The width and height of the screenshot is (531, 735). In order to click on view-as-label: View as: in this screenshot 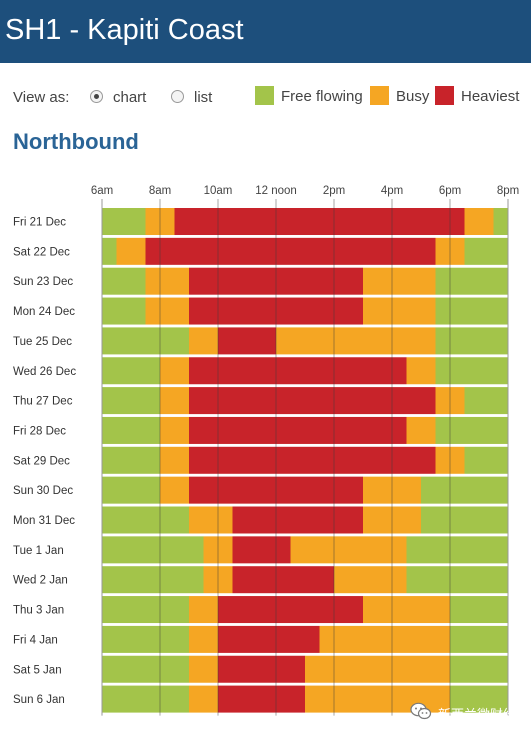, I will do `click(41, 97)`.